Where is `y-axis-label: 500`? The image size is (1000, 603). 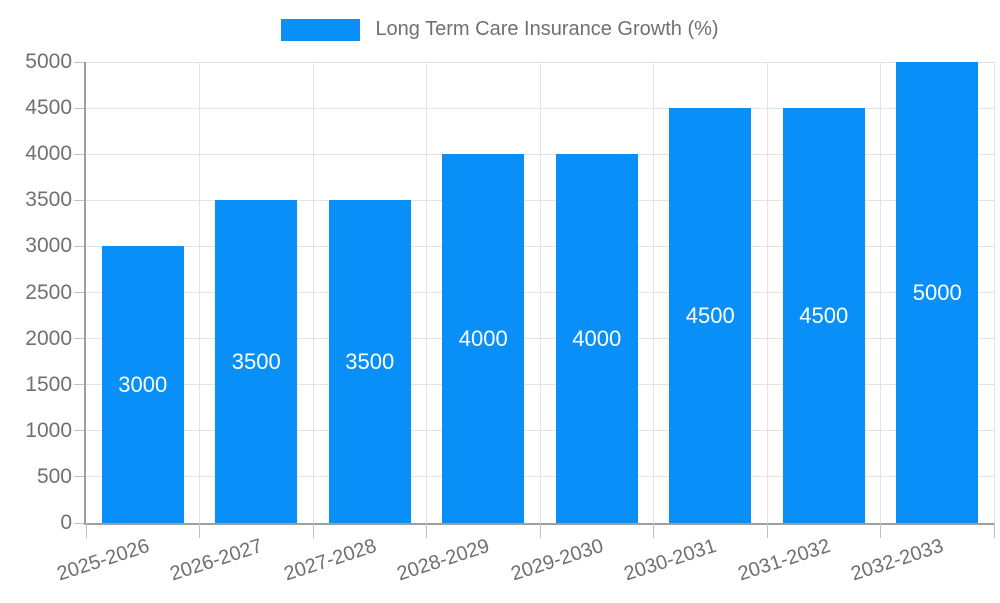 y-axis-label: 500 is located at coordinates (54, 476).